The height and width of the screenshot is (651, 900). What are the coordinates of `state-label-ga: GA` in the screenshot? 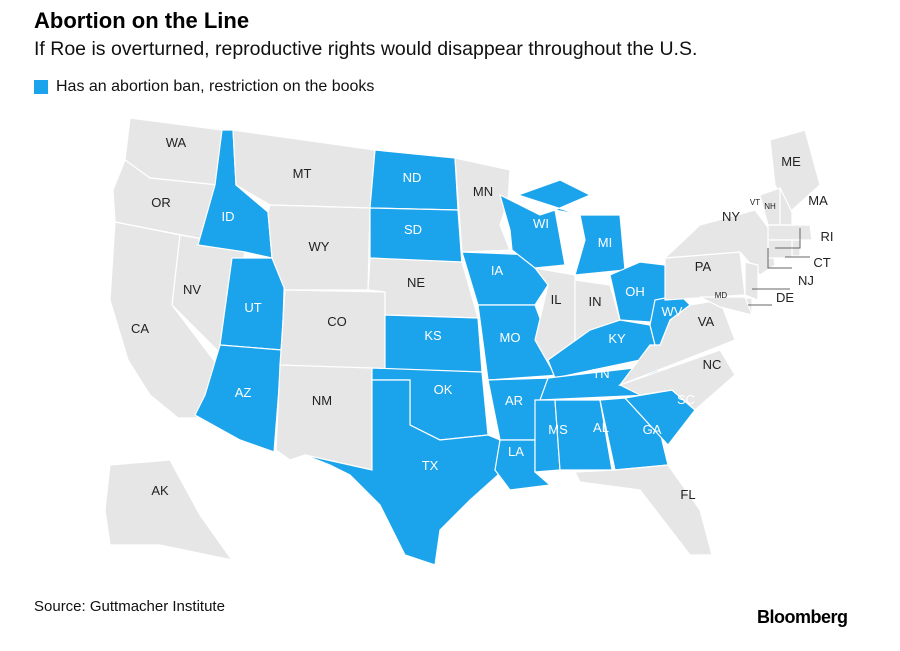 It's located at (652, 429).